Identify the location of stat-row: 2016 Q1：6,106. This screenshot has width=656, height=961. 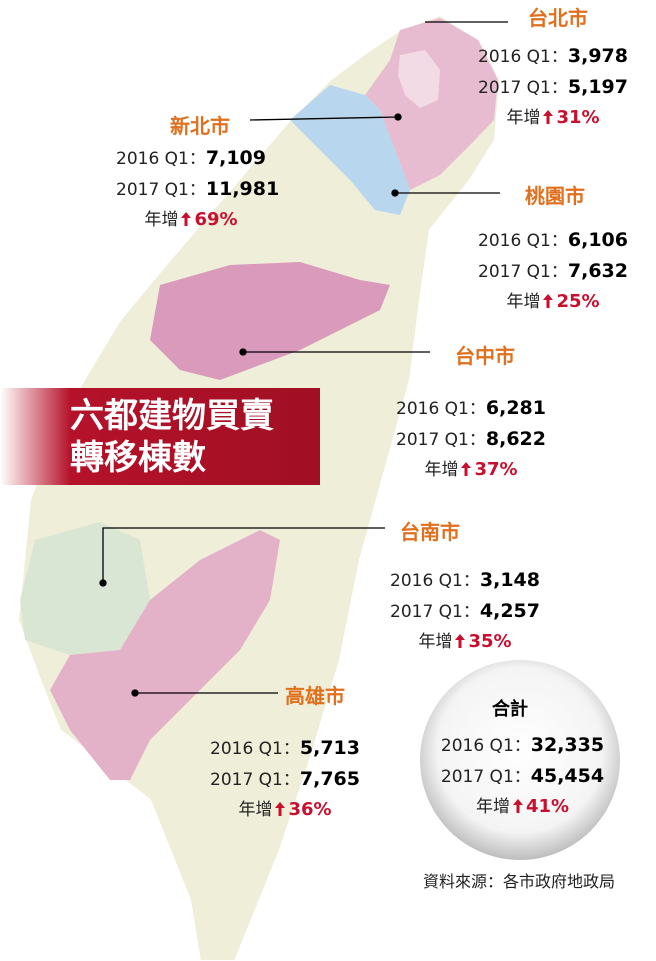
(553, 240).